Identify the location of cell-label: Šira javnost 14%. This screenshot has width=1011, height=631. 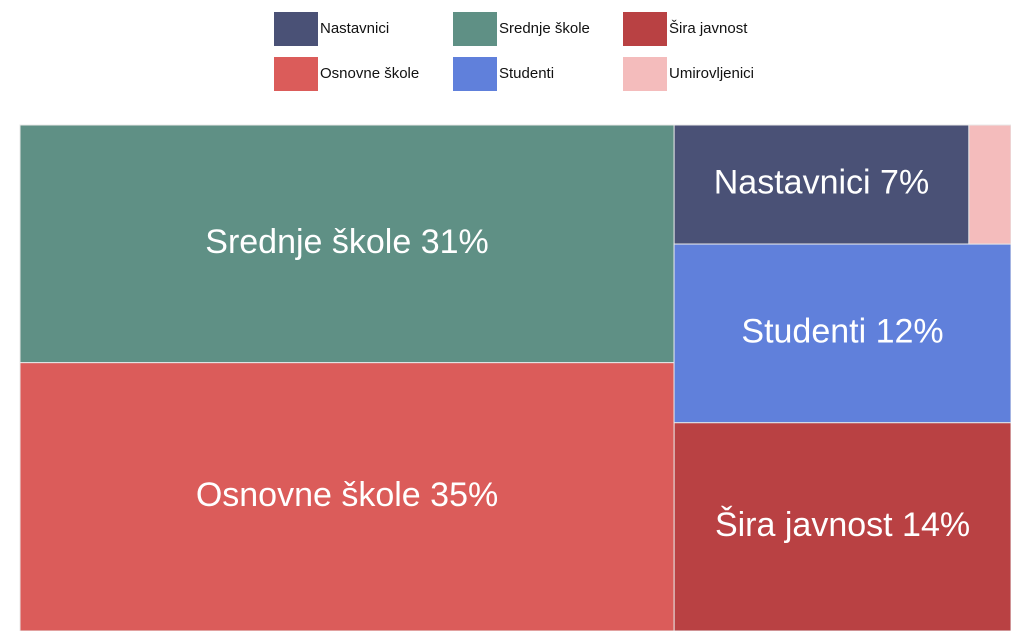
(842, 525).